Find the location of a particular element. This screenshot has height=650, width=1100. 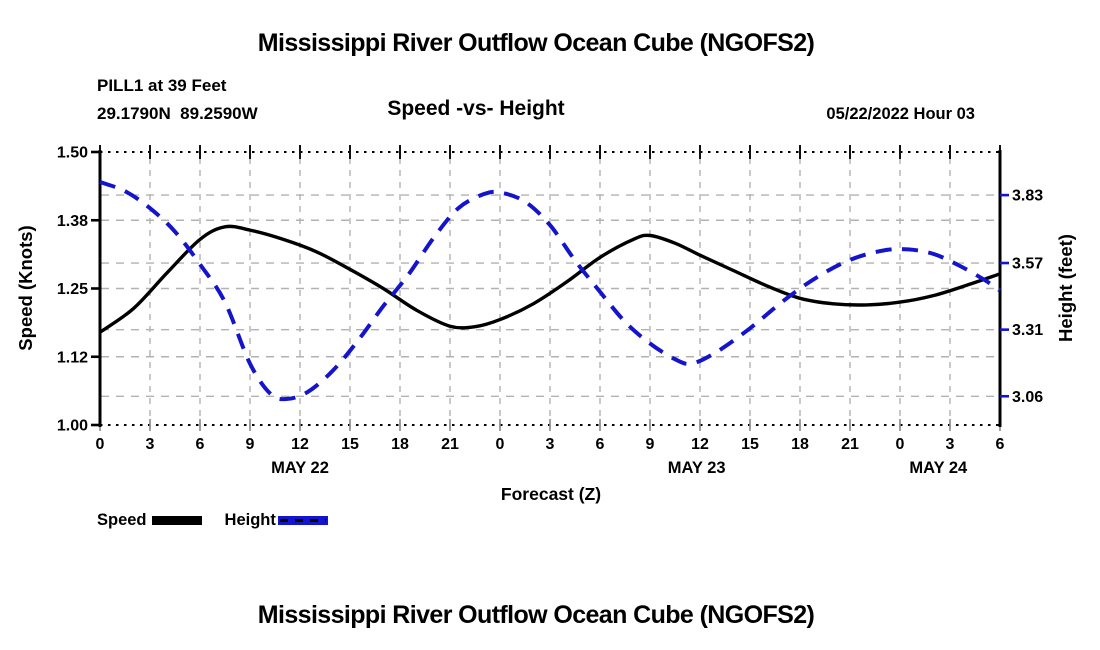

plot-title: Speed -vs- Height is located at coordinates (476, 108).